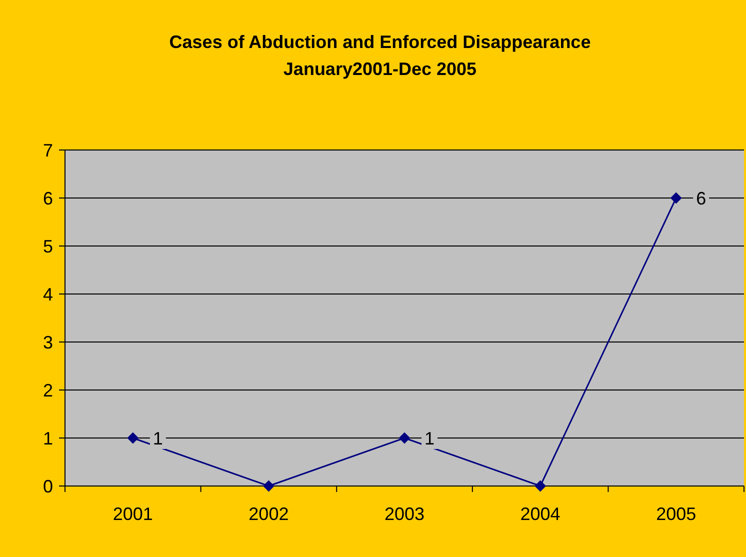 The height and width of the screenshot is (557, 746). Describe the element at coordinates (701, 198) in the screenshot. I see `data-label: 6` at that location.